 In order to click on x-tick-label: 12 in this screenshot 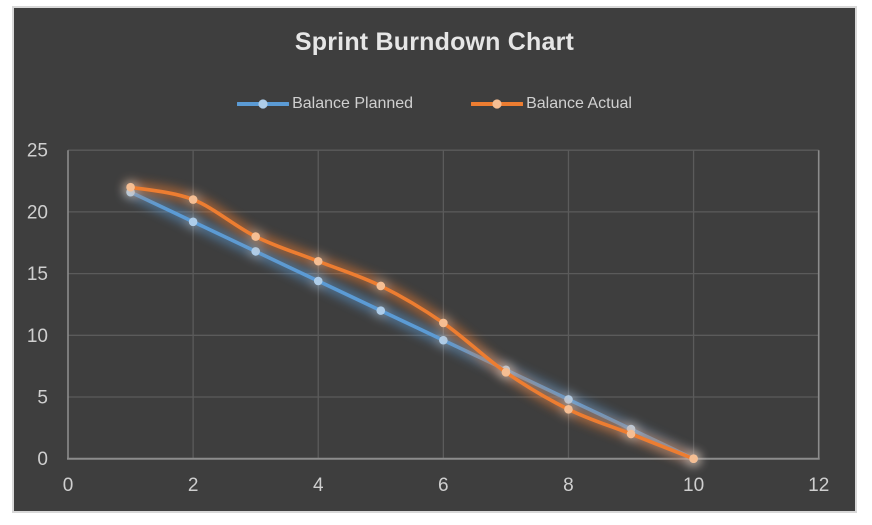, I will do `click(818, 485)`.